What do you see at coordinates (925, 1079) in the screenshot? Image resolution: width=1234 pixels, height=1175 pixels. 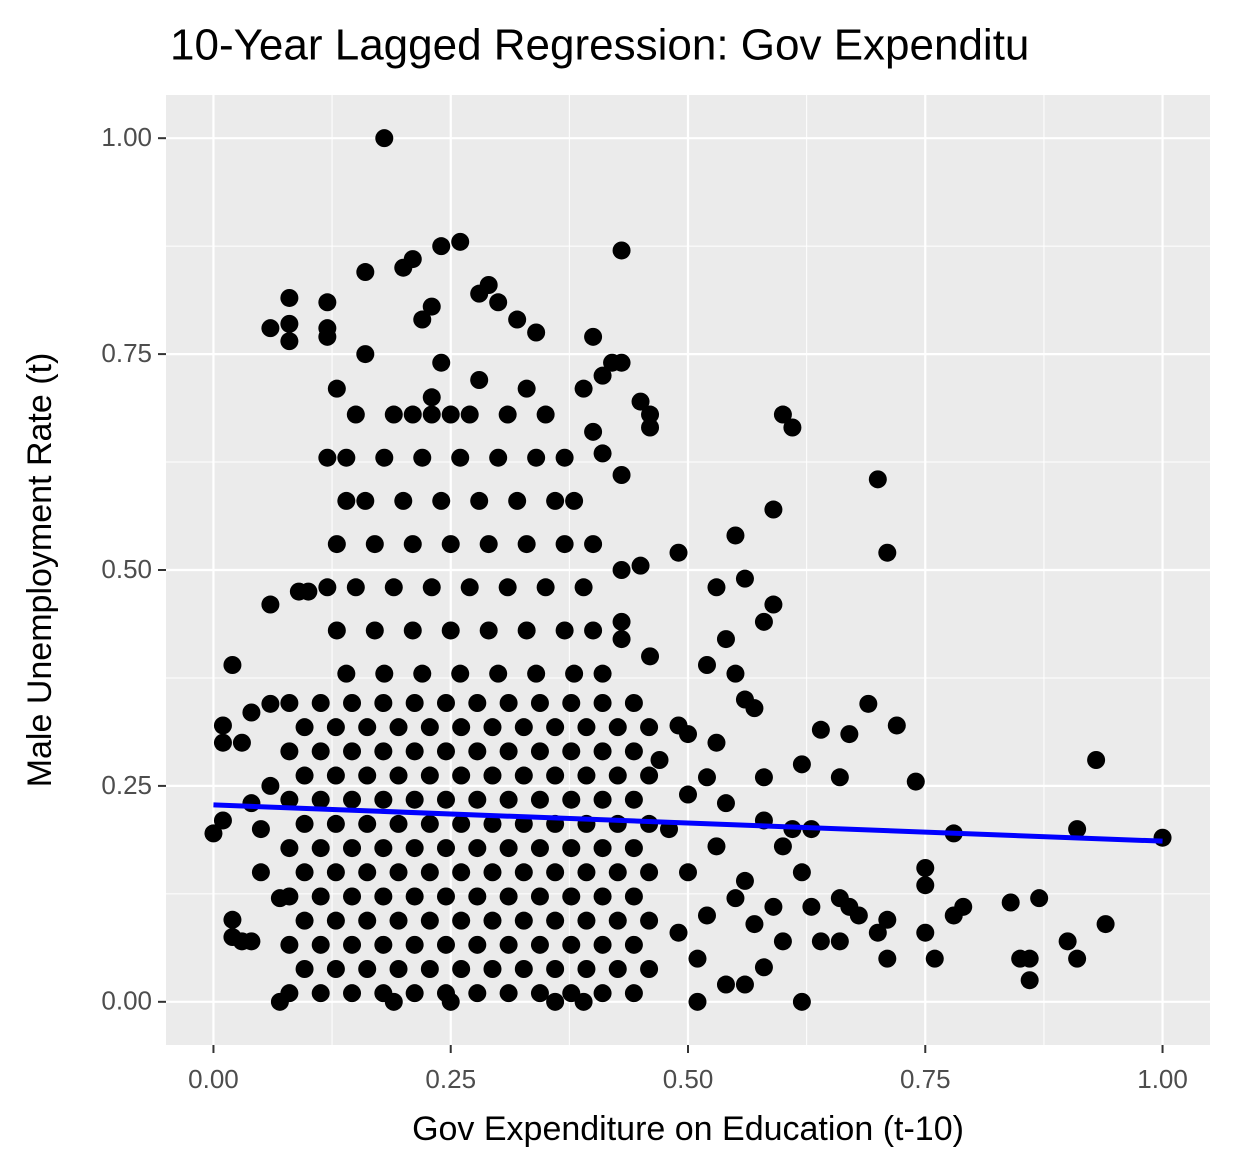 I see `x-tick-label: 0.75` at bounding box center [925, 1079].